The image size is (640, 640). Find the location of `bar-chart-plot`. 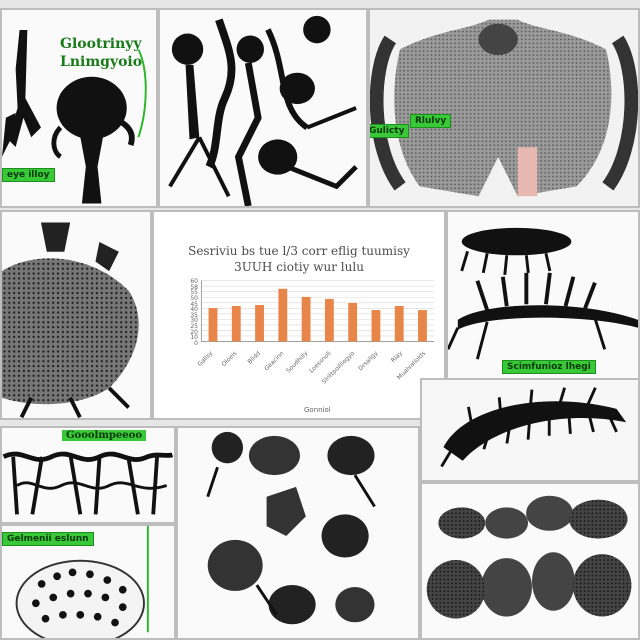

bar-chart-plot is located at coordinates (299, 315).